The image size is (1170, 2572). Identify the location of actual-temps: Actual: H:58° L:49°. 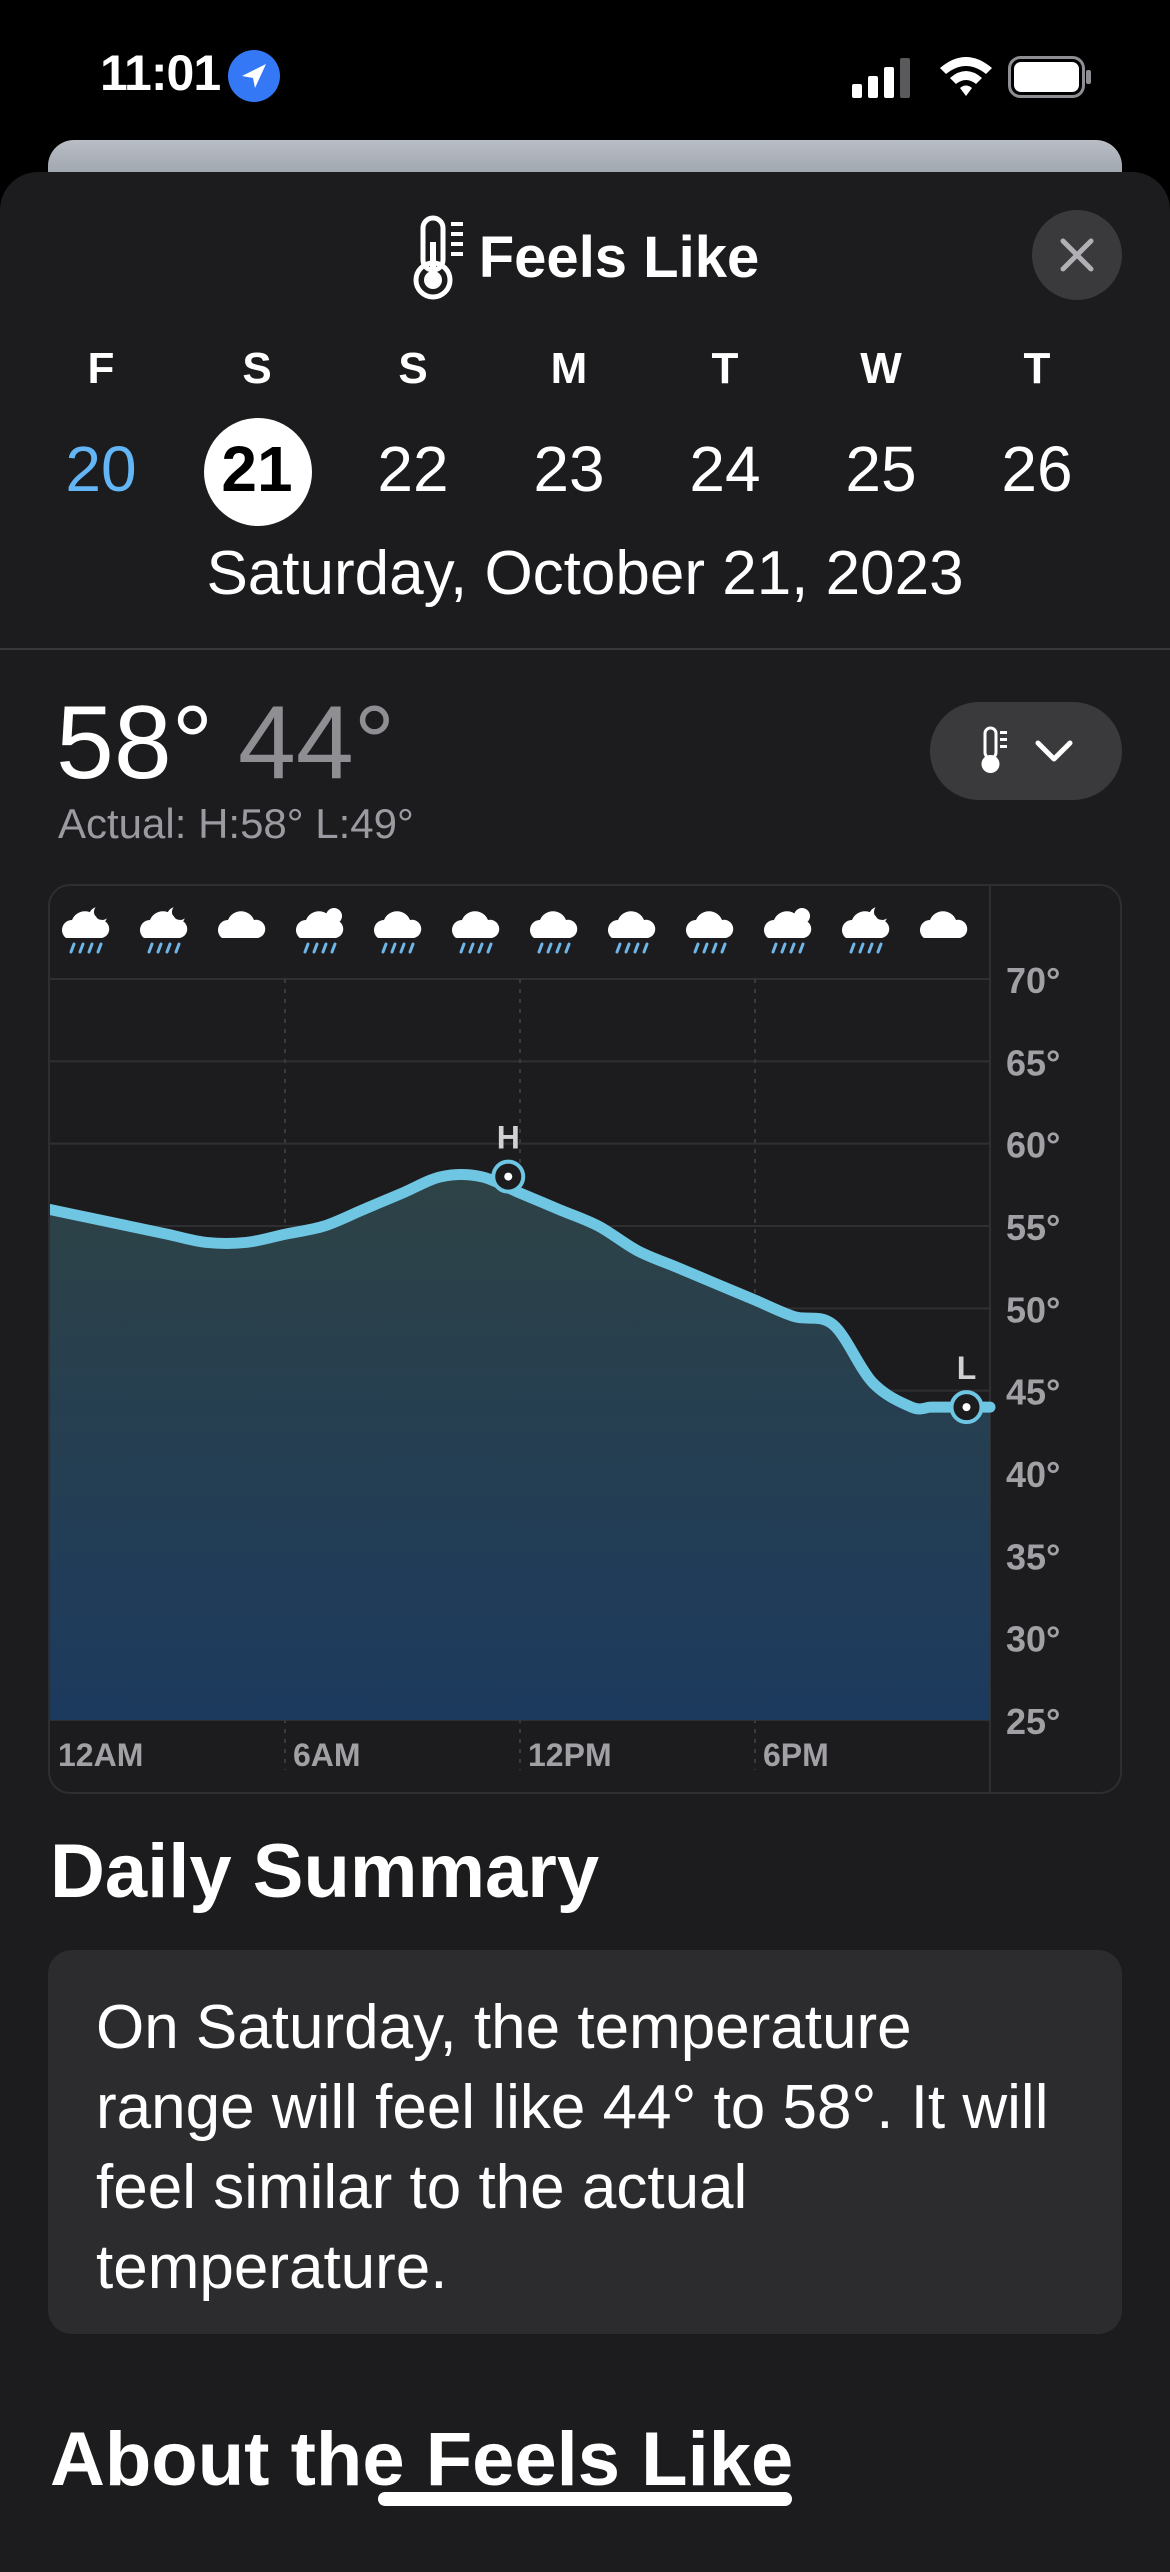
(236, 823).